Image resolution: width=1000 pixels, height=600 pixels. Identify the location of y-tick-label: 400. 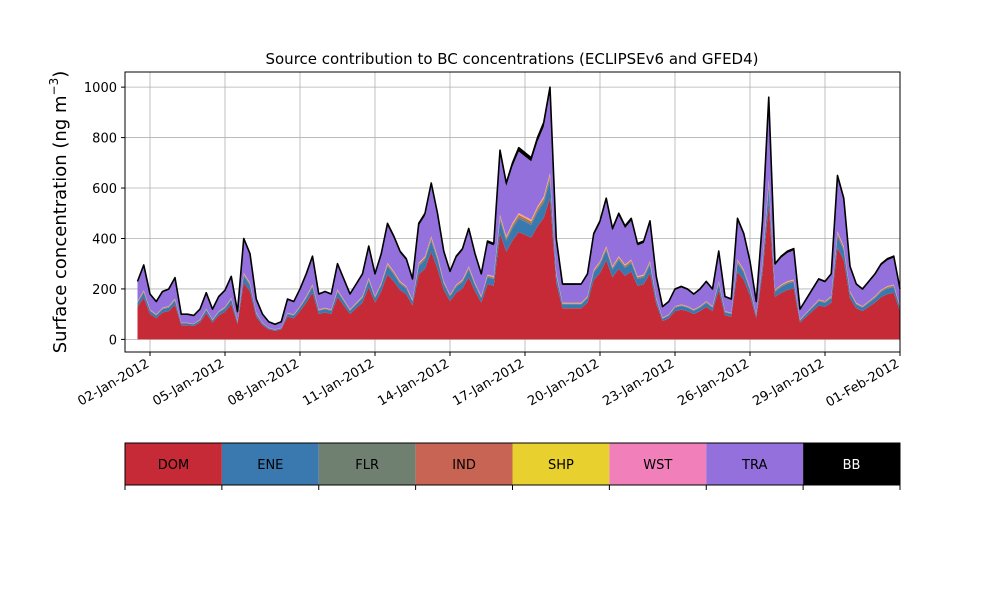
(104, 239).